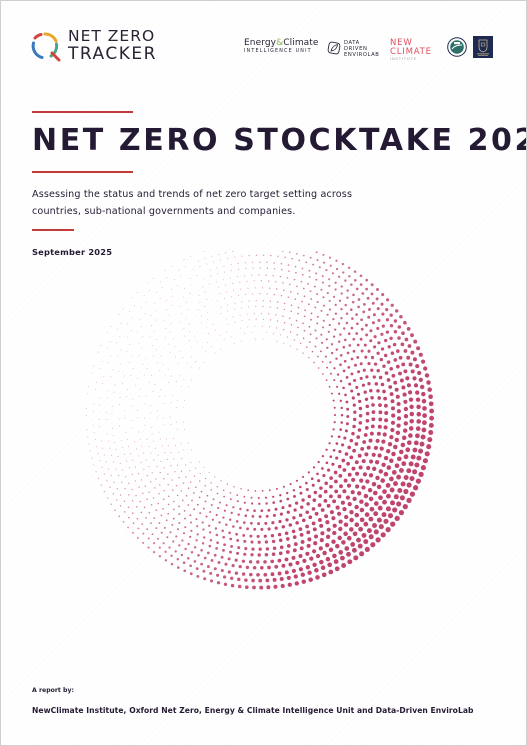  Describe the element at coordinates (401, 43) in the screenshot. I see `nci-line-1: NEW` at that location.